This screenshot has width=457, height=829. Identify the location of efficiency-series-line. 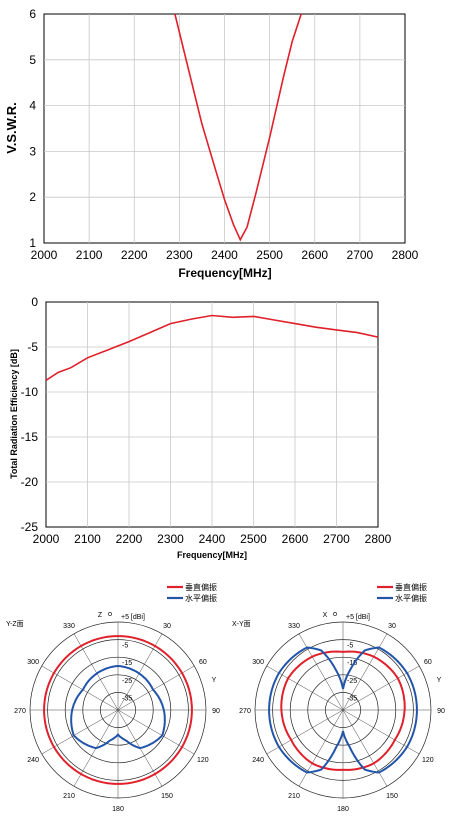
(212, 347).